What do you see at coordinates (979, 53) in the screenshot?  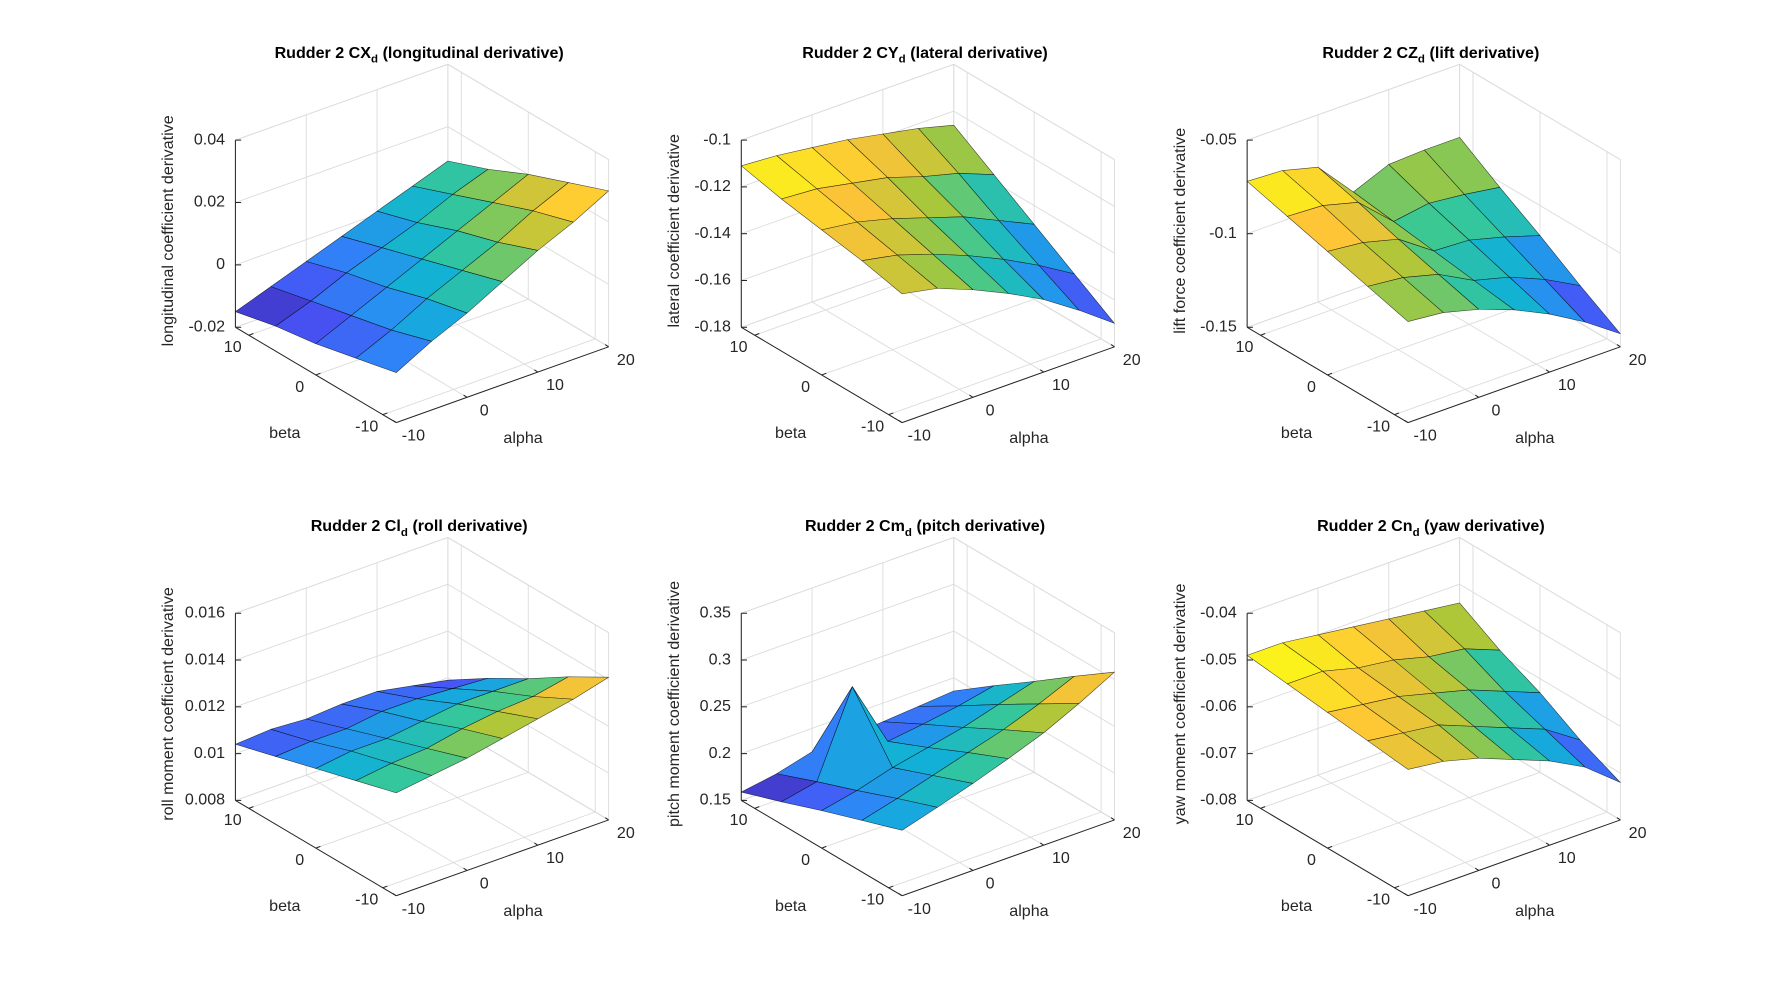 I see `title-rest: (lateral derivative)` at bounding box center [979, 53].